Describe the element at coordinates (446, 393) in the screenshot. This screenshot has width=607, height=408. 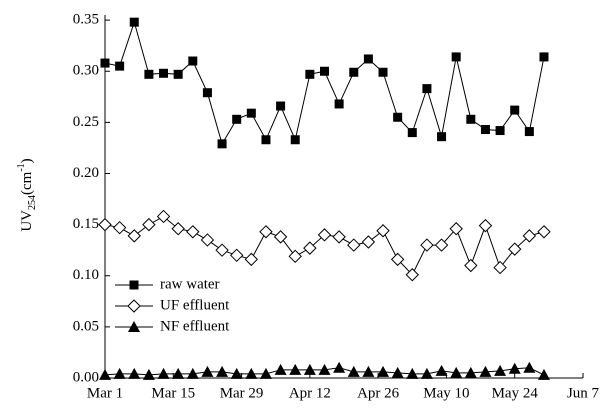
I see `x-tick-label: May 10` at that location.